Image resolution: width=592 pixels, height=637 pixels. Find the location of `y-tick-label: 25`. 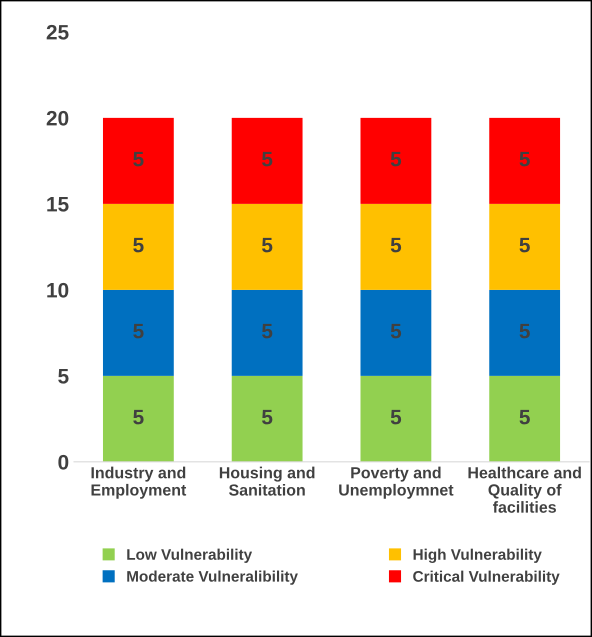

y-tick-label: 25 is located at coordinates (57, 32).